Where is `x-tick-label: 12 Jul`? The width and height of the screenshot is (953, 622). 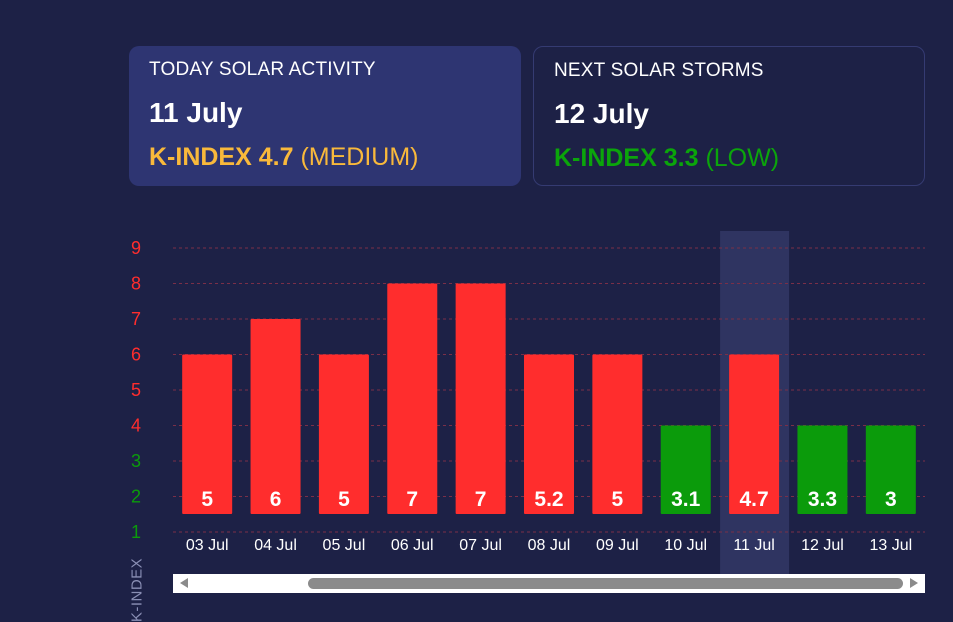
x-tick-label: 12 Jul is located at coordinates (822, 545).